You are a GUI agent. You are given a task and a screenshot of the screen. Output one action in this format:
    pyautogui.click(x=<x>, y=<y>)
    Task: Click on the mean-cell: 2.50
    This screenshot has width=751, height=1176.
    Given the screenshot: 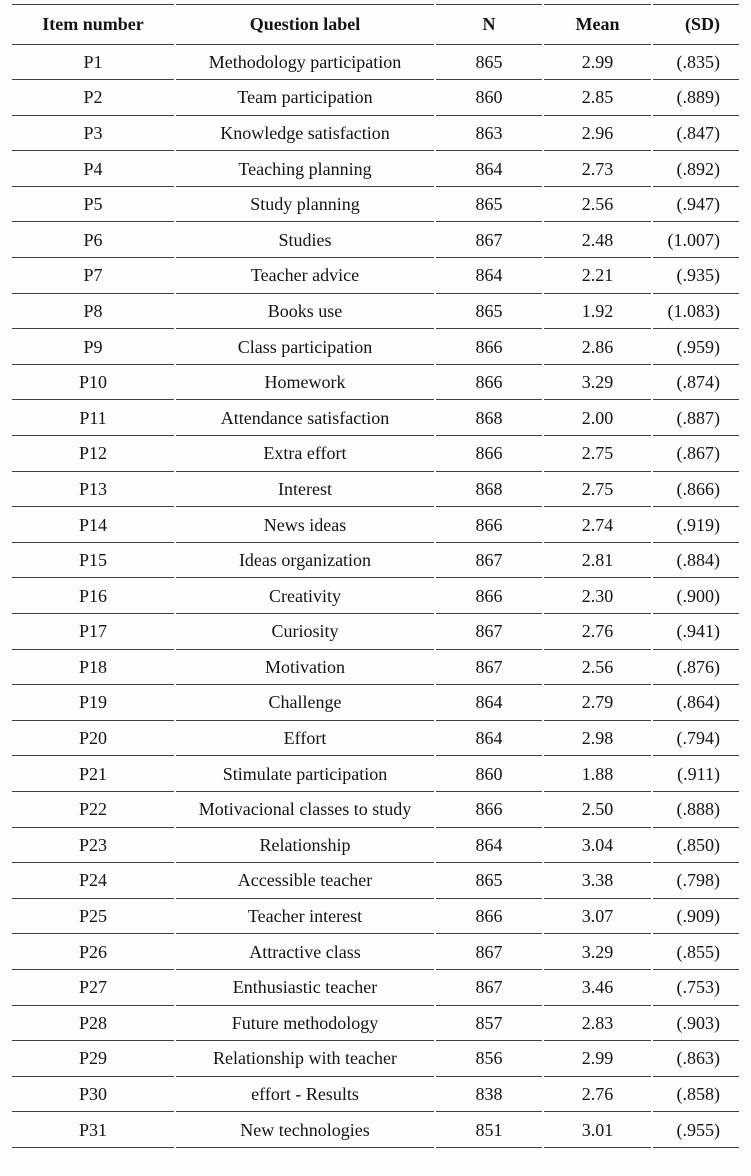 What is the action you would take?
    pyautogui.click(x=597, y=810)
    